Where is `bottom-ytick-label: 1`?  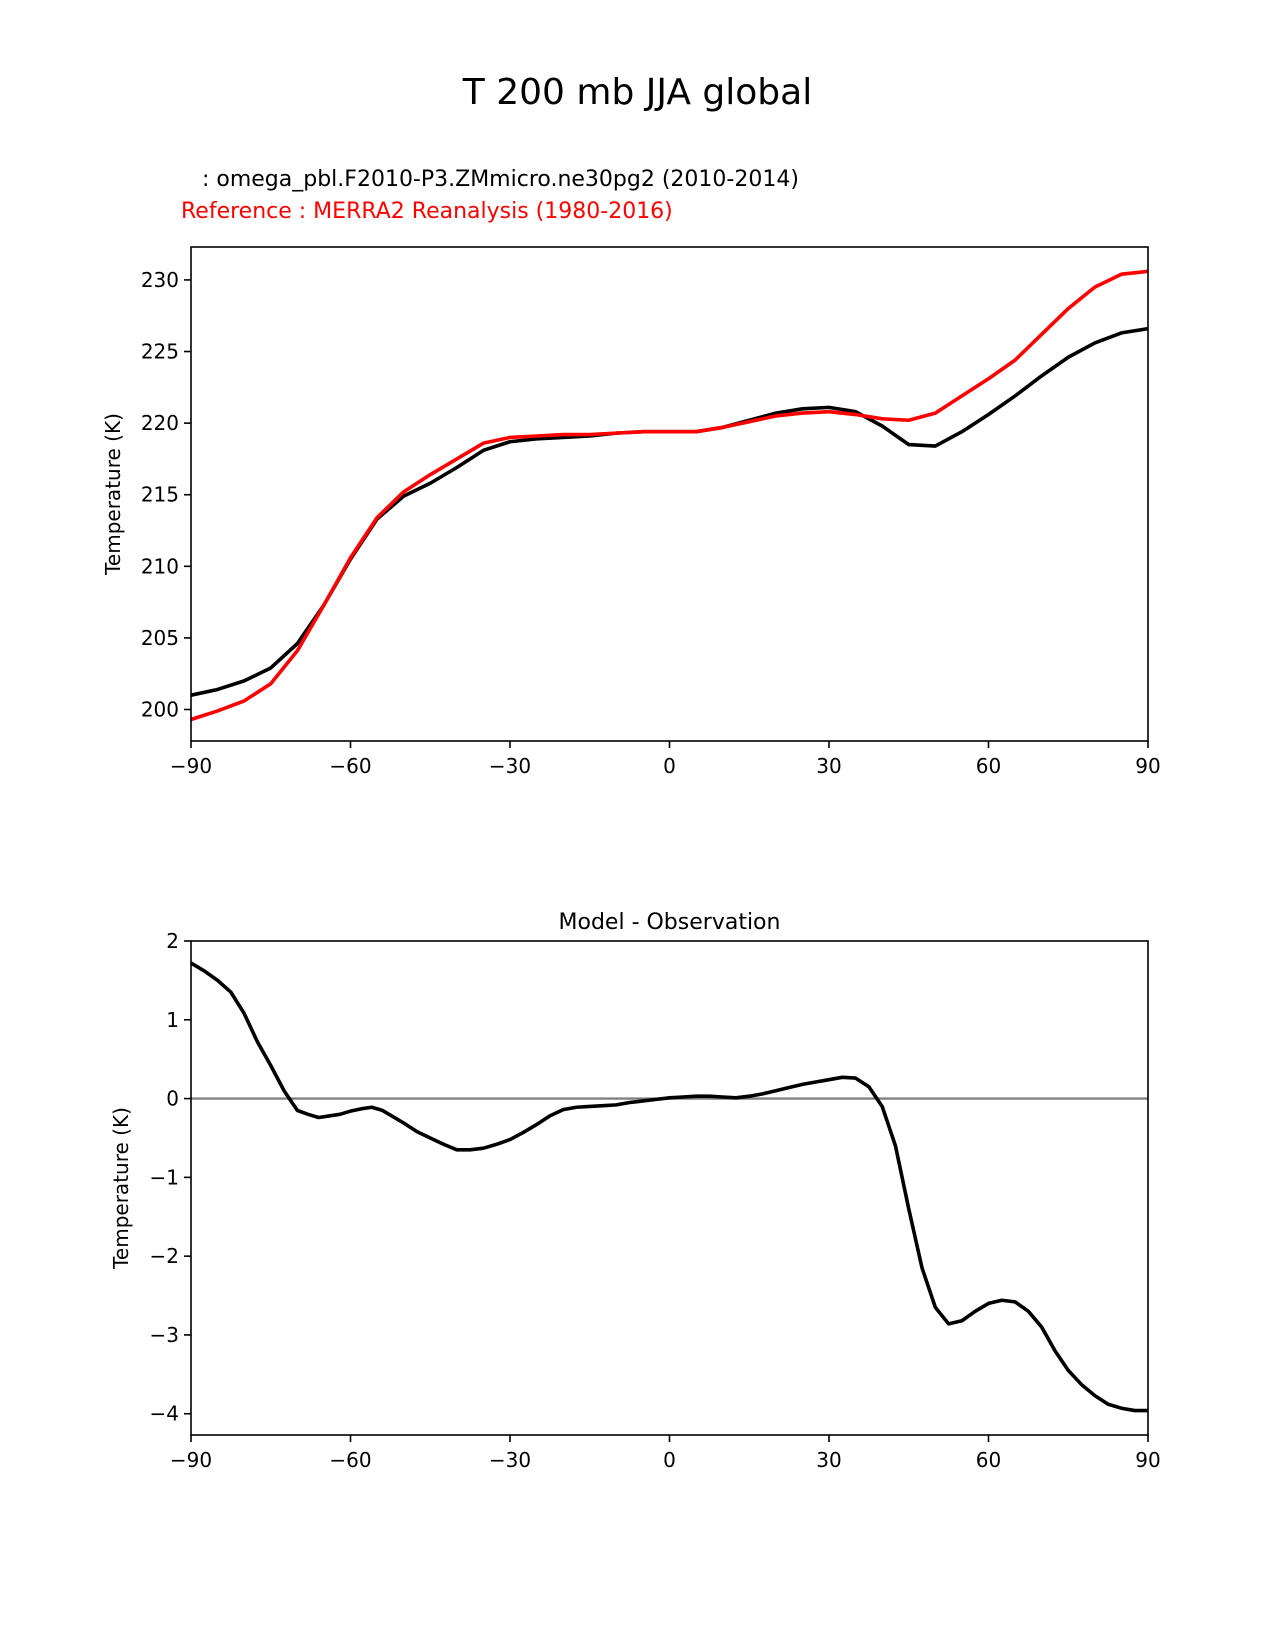 bottom-ytick-label: 1 is located at coordinates (172, 1020).